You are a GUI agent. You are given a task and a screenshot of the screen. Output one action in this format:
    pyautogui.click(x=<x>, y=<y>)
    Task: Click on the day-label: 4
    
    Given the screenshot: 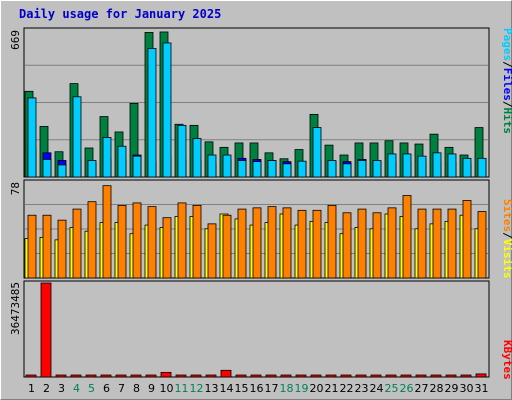 What is the action you would take?
    pyautogui.click(x=76, y=388)
    